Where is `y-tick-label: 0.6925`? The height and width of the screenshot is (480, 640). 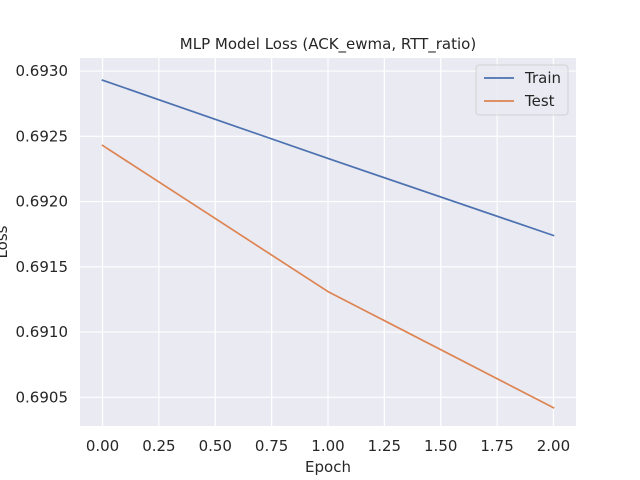 y-tick-label: 0.6925 is located at coordinates (42, 136).